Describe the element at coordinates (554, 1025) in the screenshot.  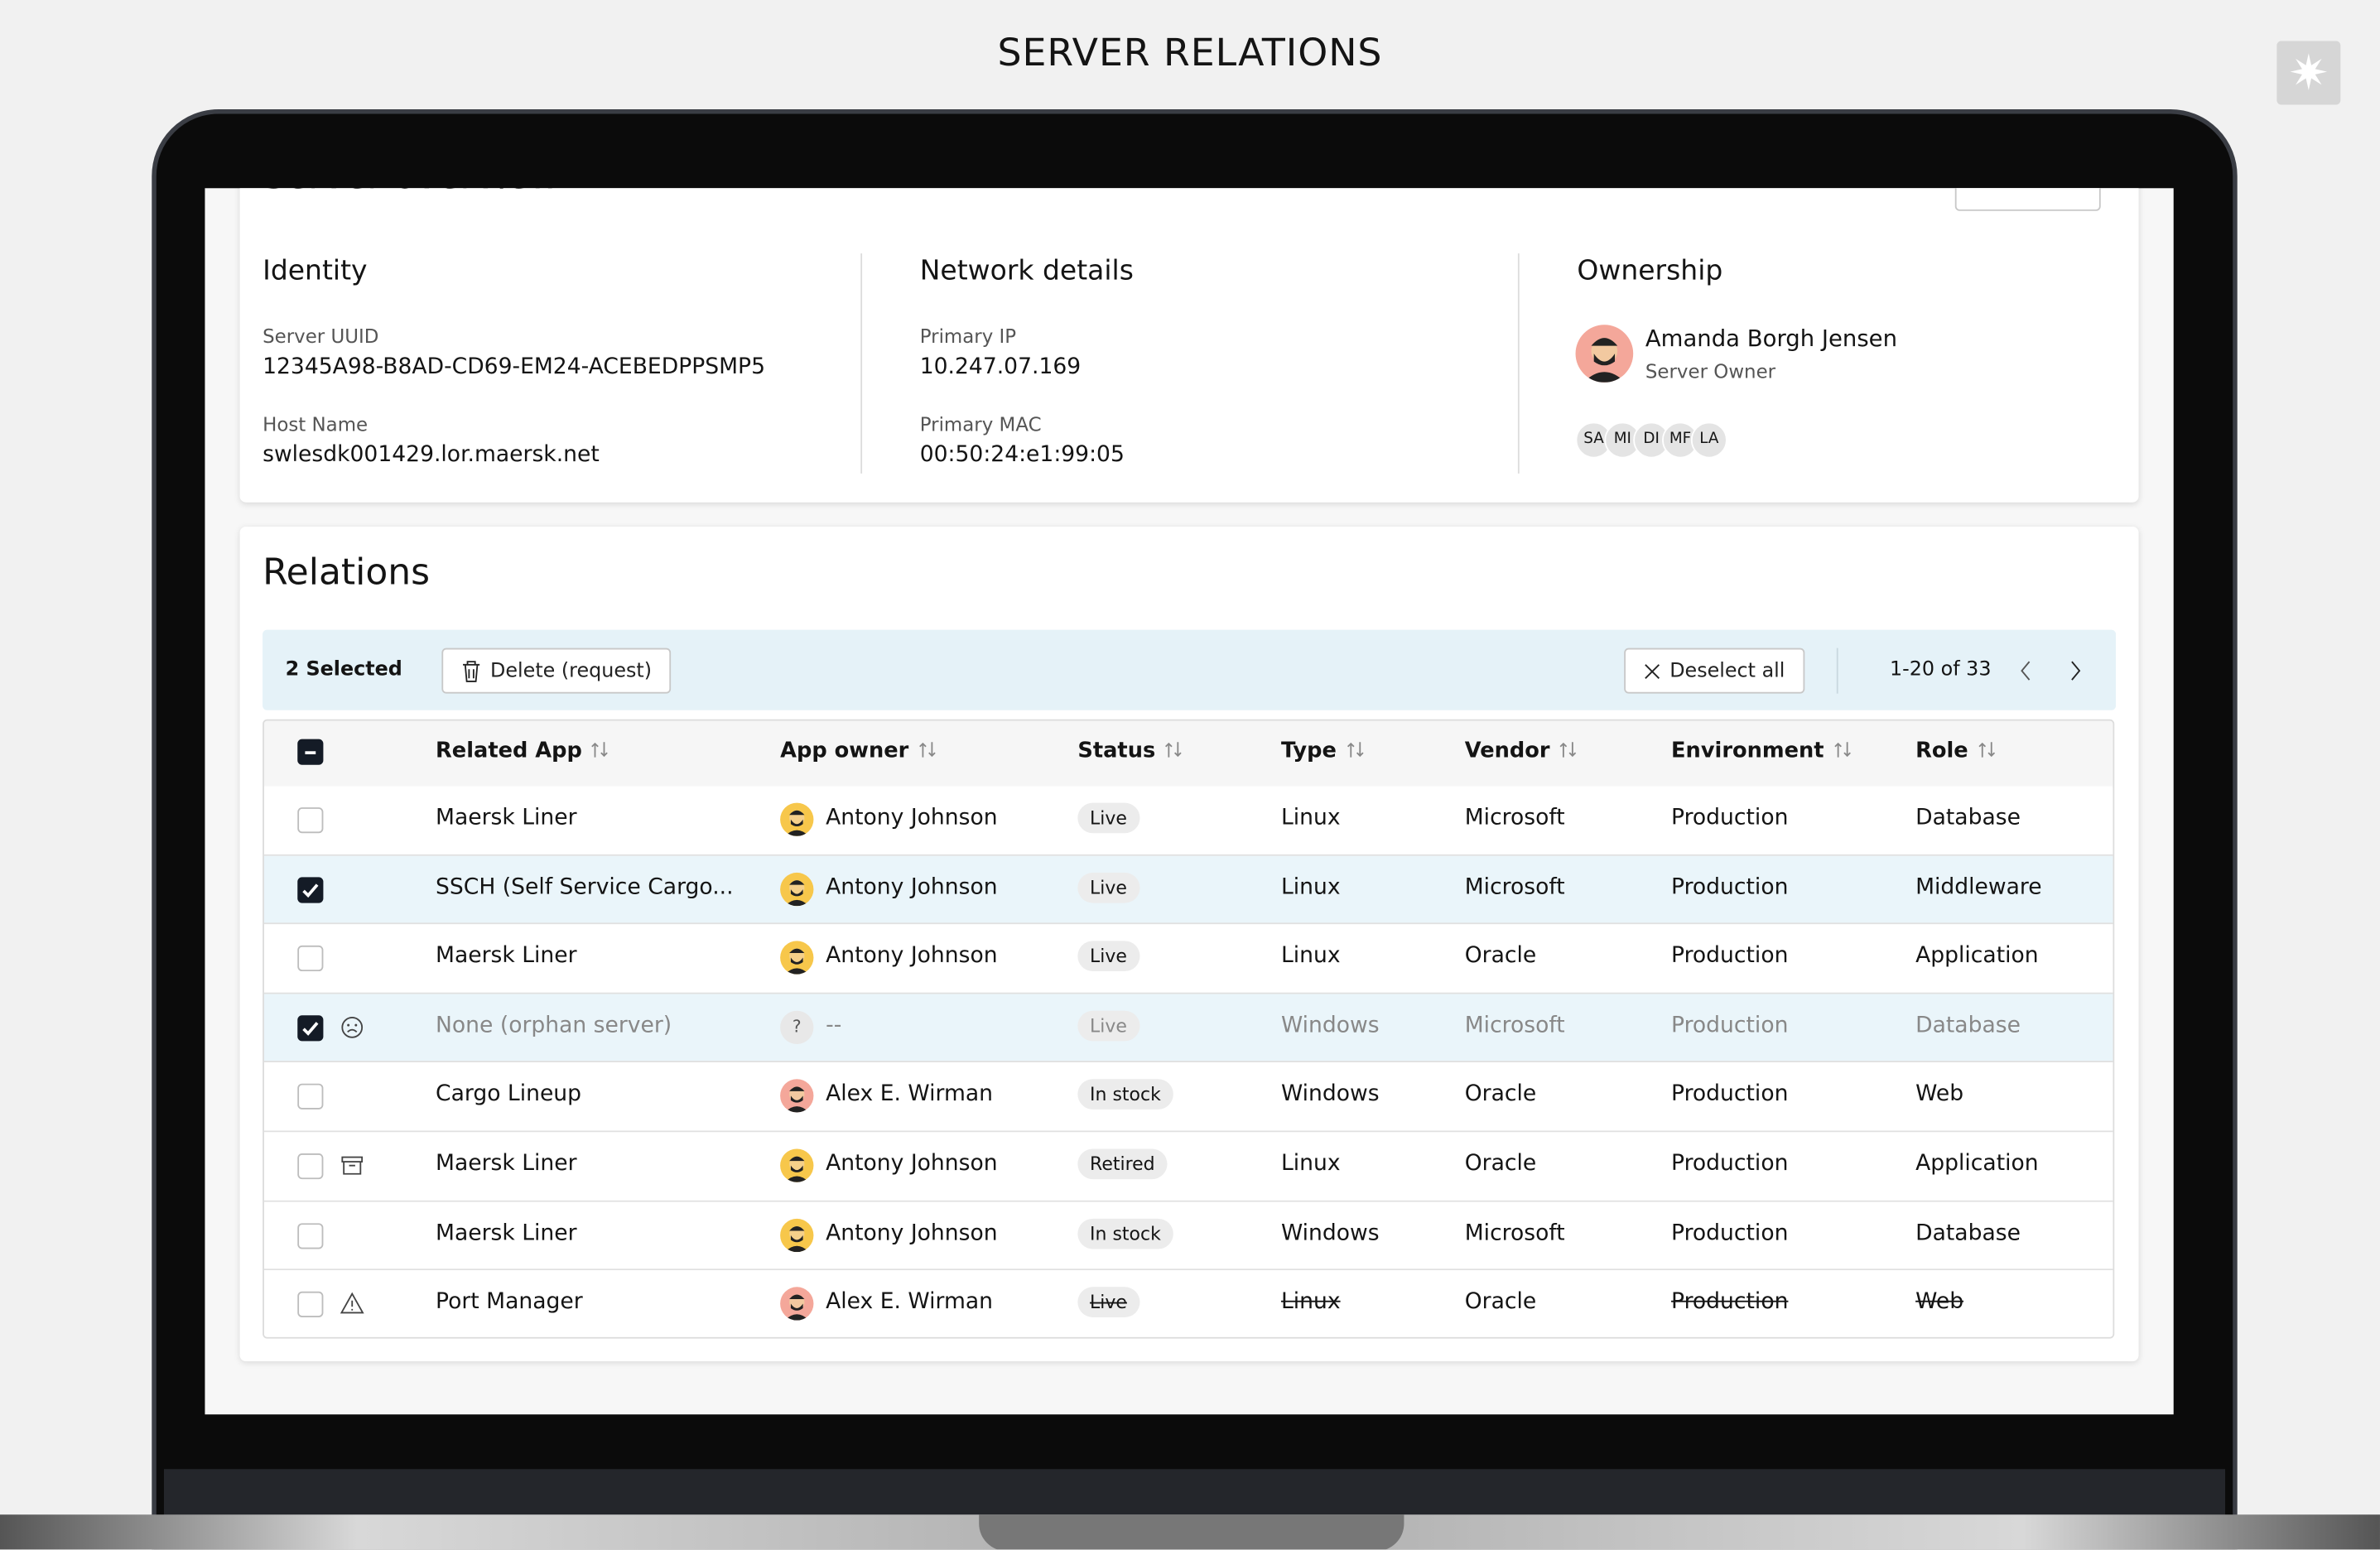
I see `cell: None (orphan server)` at that location.